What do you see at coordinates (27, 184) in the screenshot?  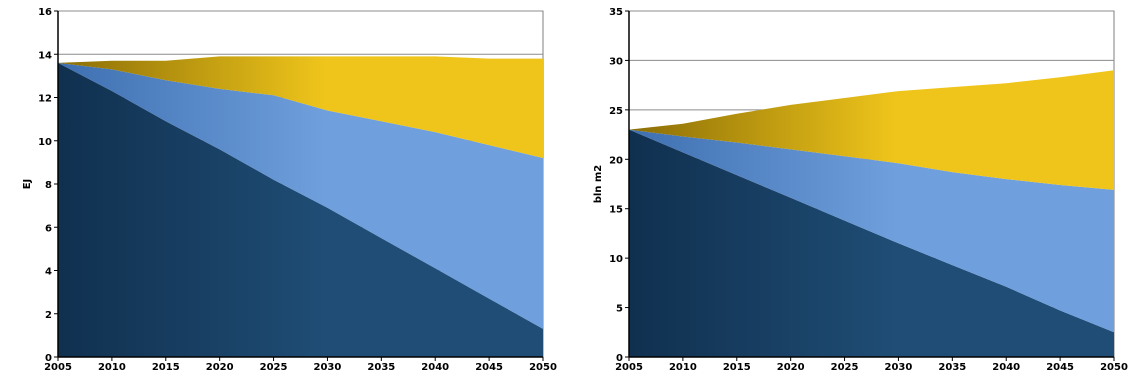 I see `y-axis-title: EJ` at bounding box center [27, 184].